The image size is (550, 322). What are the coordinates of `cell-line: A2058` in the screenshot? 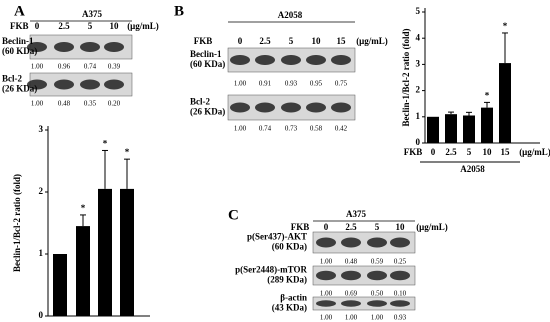 It's located at (290, 15).